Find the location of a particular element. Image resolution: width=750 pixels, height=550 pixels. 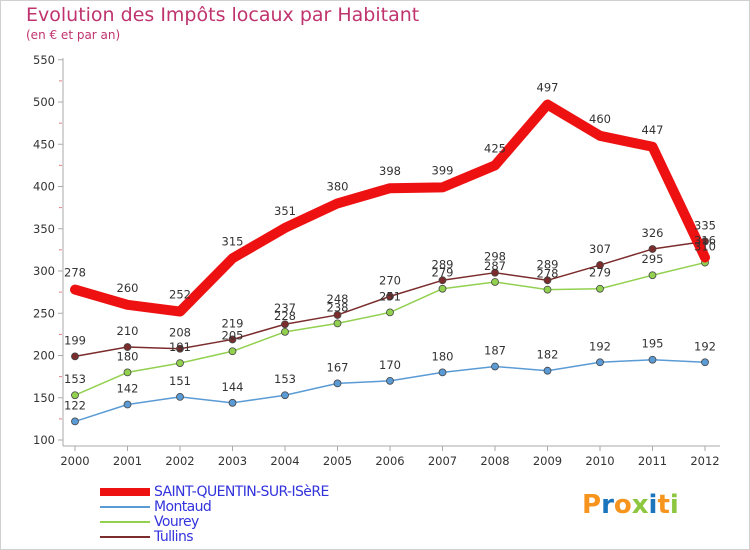

data-label-montaud: 170 is located at coordinates (390, 365).